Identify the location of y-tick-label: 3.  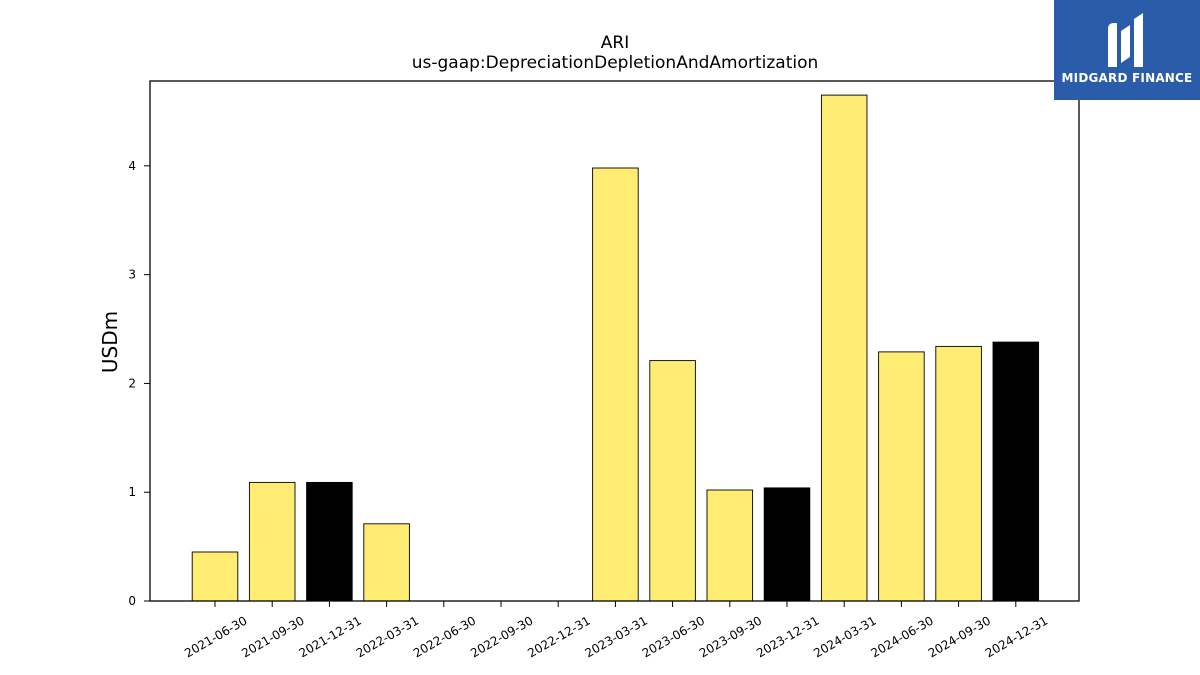
(132, 275).